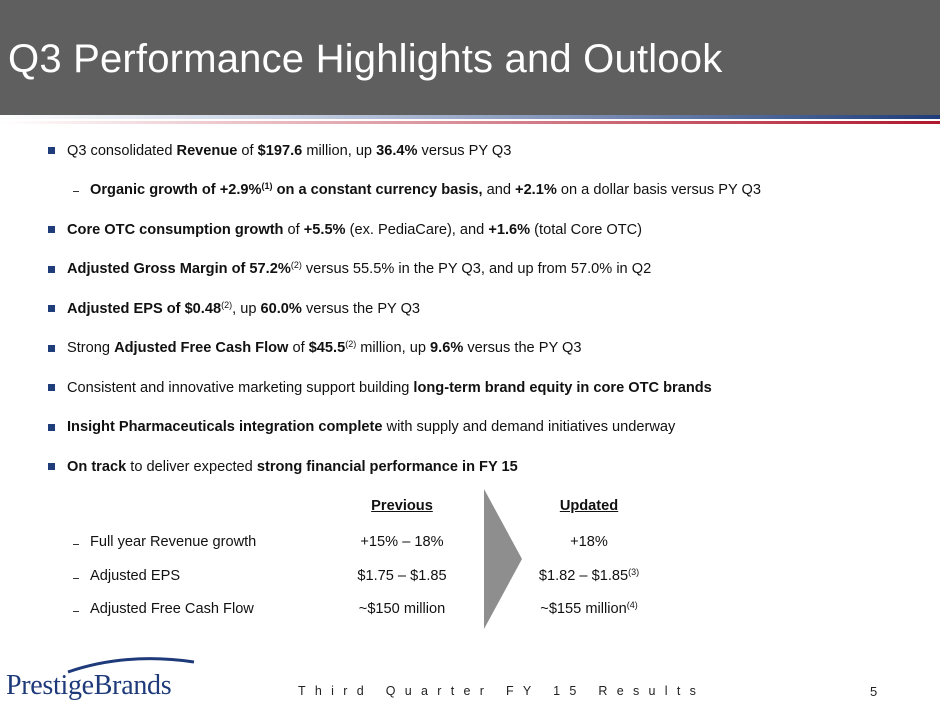 The width and height of the screenshot is (940, 705). Describe the element at coordinates (583, 609) in the screenshot. I see `updated-text: ~$155 million` at that location.